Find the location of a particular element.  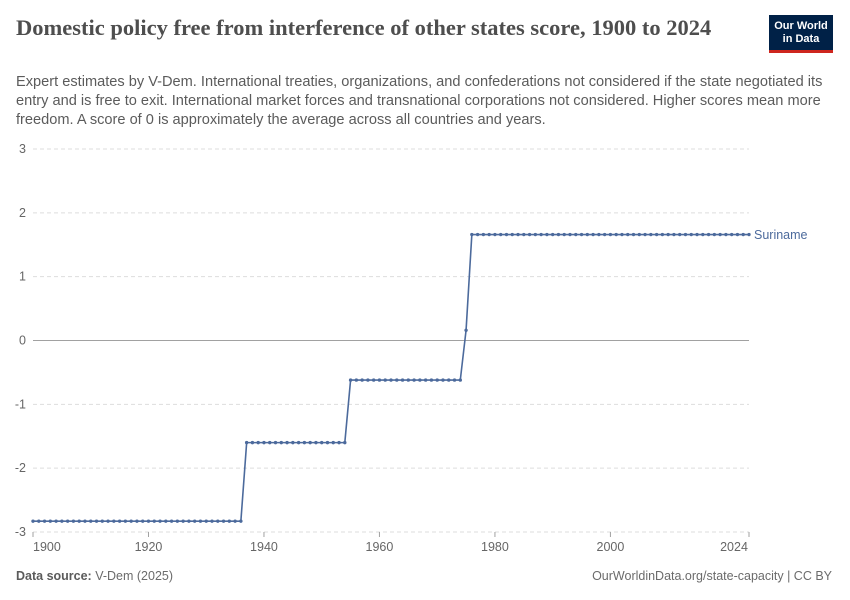

x-tick-label: 1900 is located at coordinates (47, 547).